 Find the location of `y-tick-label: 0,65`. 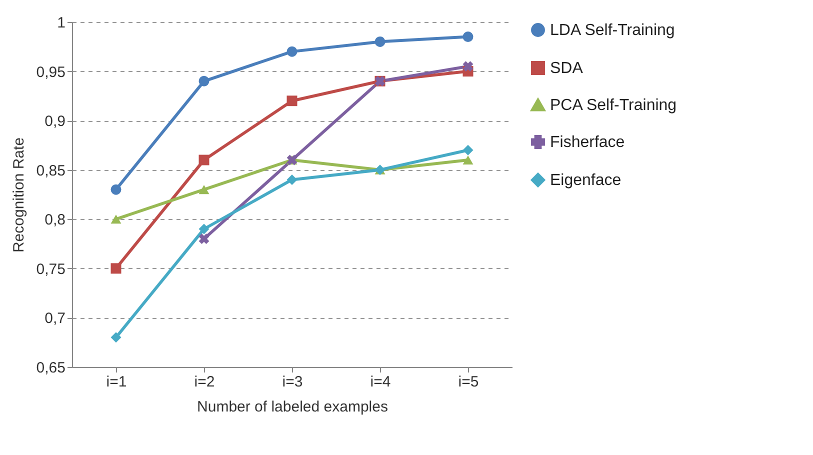

y-tick-label: 0,65 is located at coordinates (51, 368).